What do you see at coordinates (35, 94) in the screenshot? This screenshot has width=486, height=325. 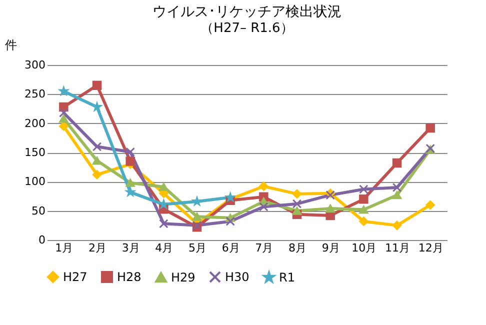 I see `y-tick-label: 250` at bounding box center [35, 94].